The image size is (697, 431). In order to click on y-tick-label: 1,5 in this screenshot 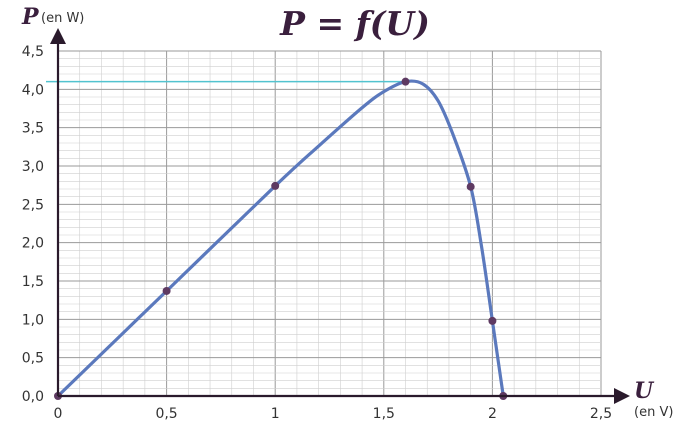, I will do `click(33, 282)`.